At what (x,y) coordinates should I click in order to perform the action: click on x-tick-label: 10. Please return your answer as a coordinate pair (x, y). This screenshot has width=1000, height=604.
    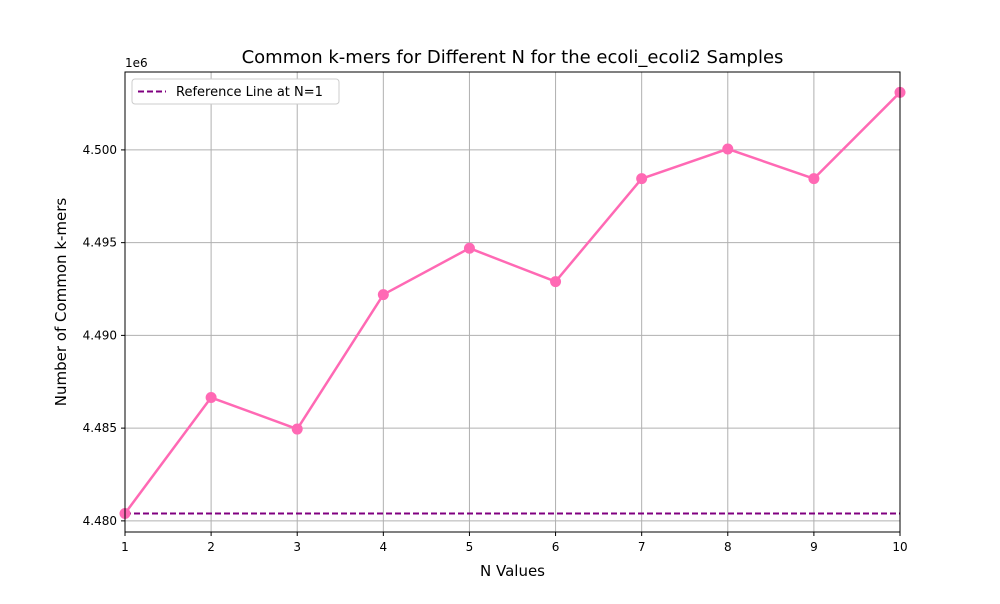
    Looking at the image, I should click on (899, 547).